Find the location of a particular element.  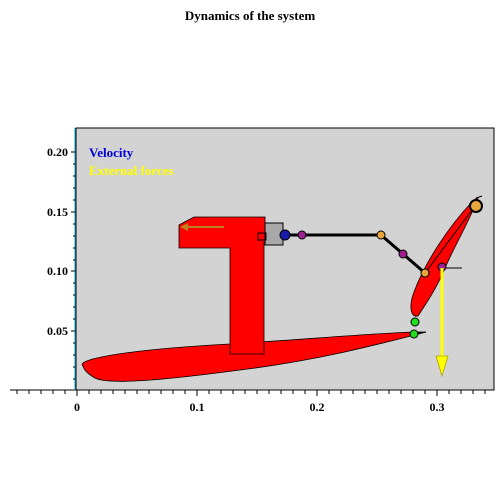

diagram-title: Dynamics of the system is located at coordinates (250, 15).